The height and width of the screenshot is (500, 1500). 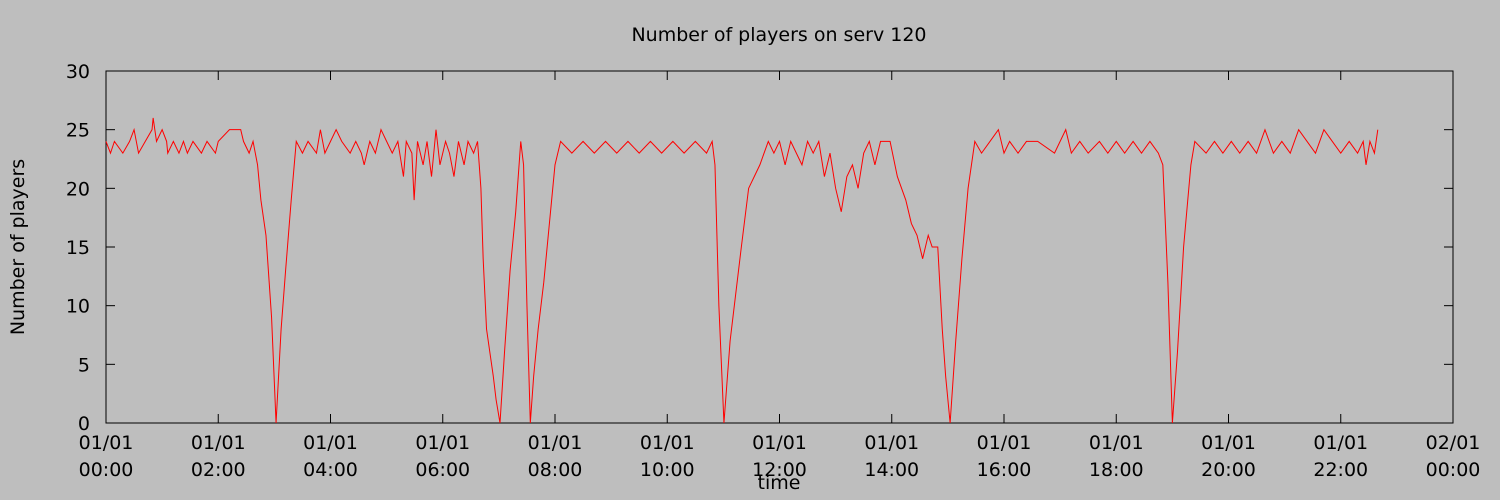 What do you see at coordinates (106, 456) in the screenshot?
I see `x-tick-label: 01/01 00:00` at bounding box center [106, 456].